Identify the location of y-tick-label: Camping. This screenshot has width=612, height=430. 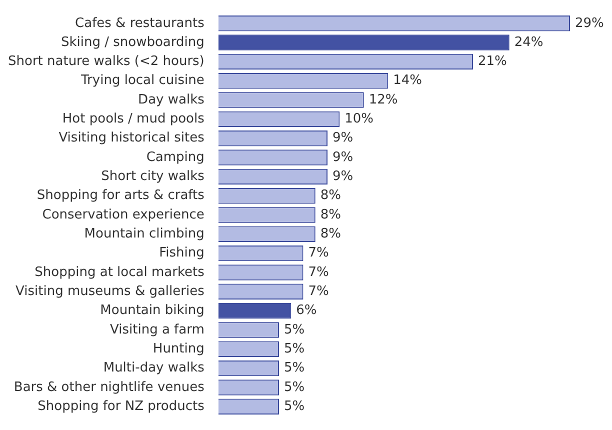
(175, 157).